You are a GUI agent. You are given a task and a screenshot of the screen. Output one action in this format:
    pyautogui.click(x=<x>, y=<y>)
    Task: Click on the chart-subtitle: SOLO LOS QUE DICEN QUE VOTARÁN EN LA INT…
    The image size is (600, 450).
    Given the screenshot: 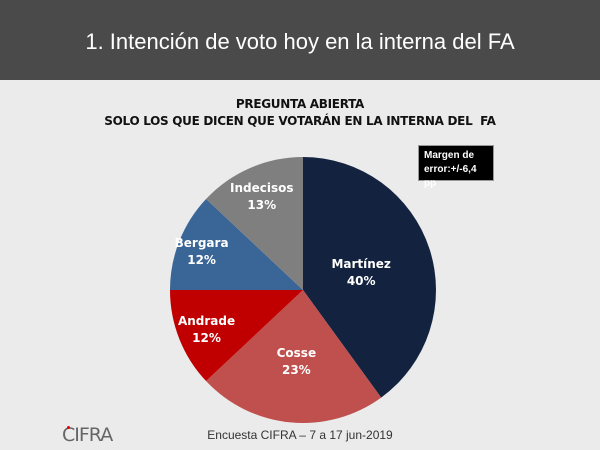 What is the action you would take?
    pyautogui.click(x=300, y=121)
    